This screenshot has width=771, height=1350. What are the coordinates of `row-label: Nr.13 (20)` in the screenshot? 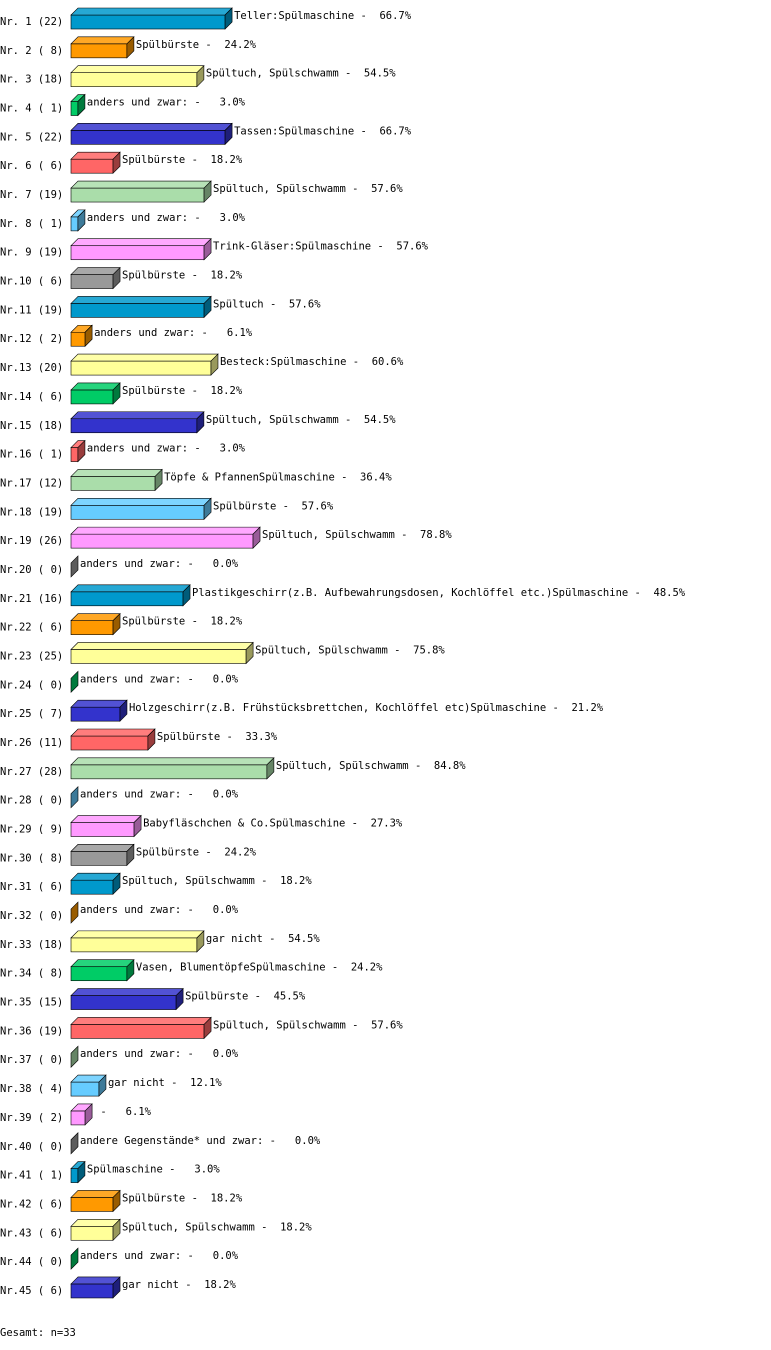 It's located at (31, 368).